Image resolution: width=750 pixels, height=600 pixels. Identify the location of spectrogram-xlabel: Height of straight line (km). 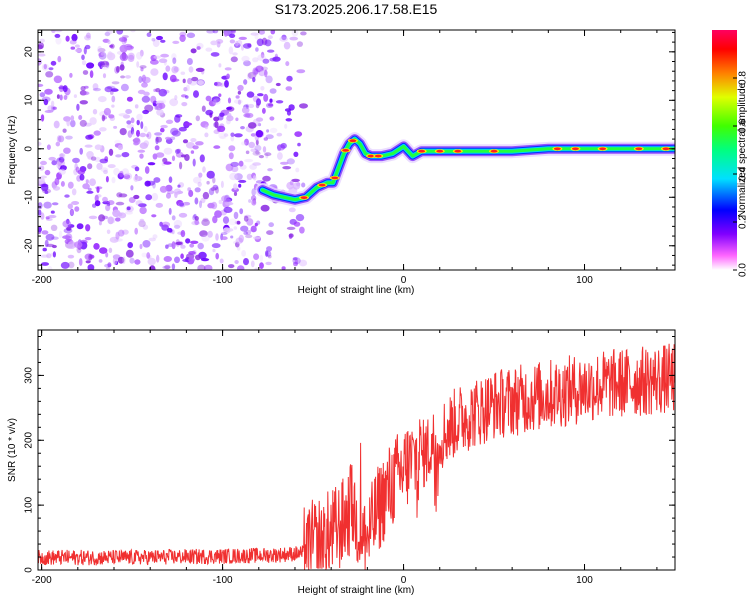
(356, 290).